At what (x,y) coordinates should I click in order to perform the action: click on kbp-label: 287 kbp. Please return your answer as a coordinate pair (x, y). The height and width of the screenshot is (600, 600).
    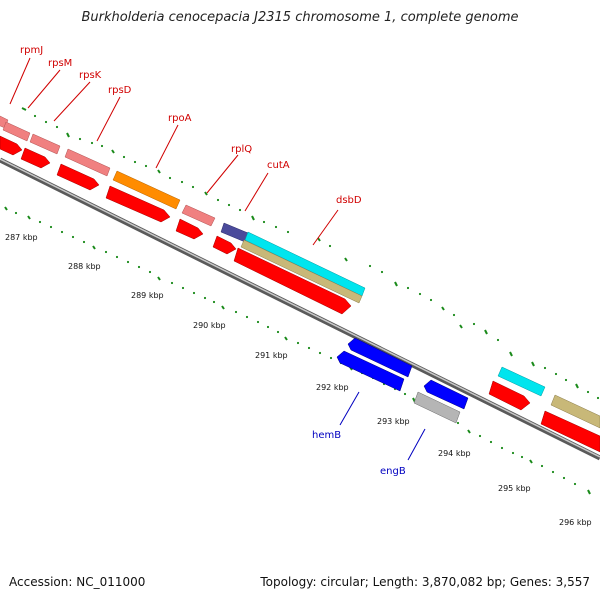
    Looking at the image, I should click on (21, 237).